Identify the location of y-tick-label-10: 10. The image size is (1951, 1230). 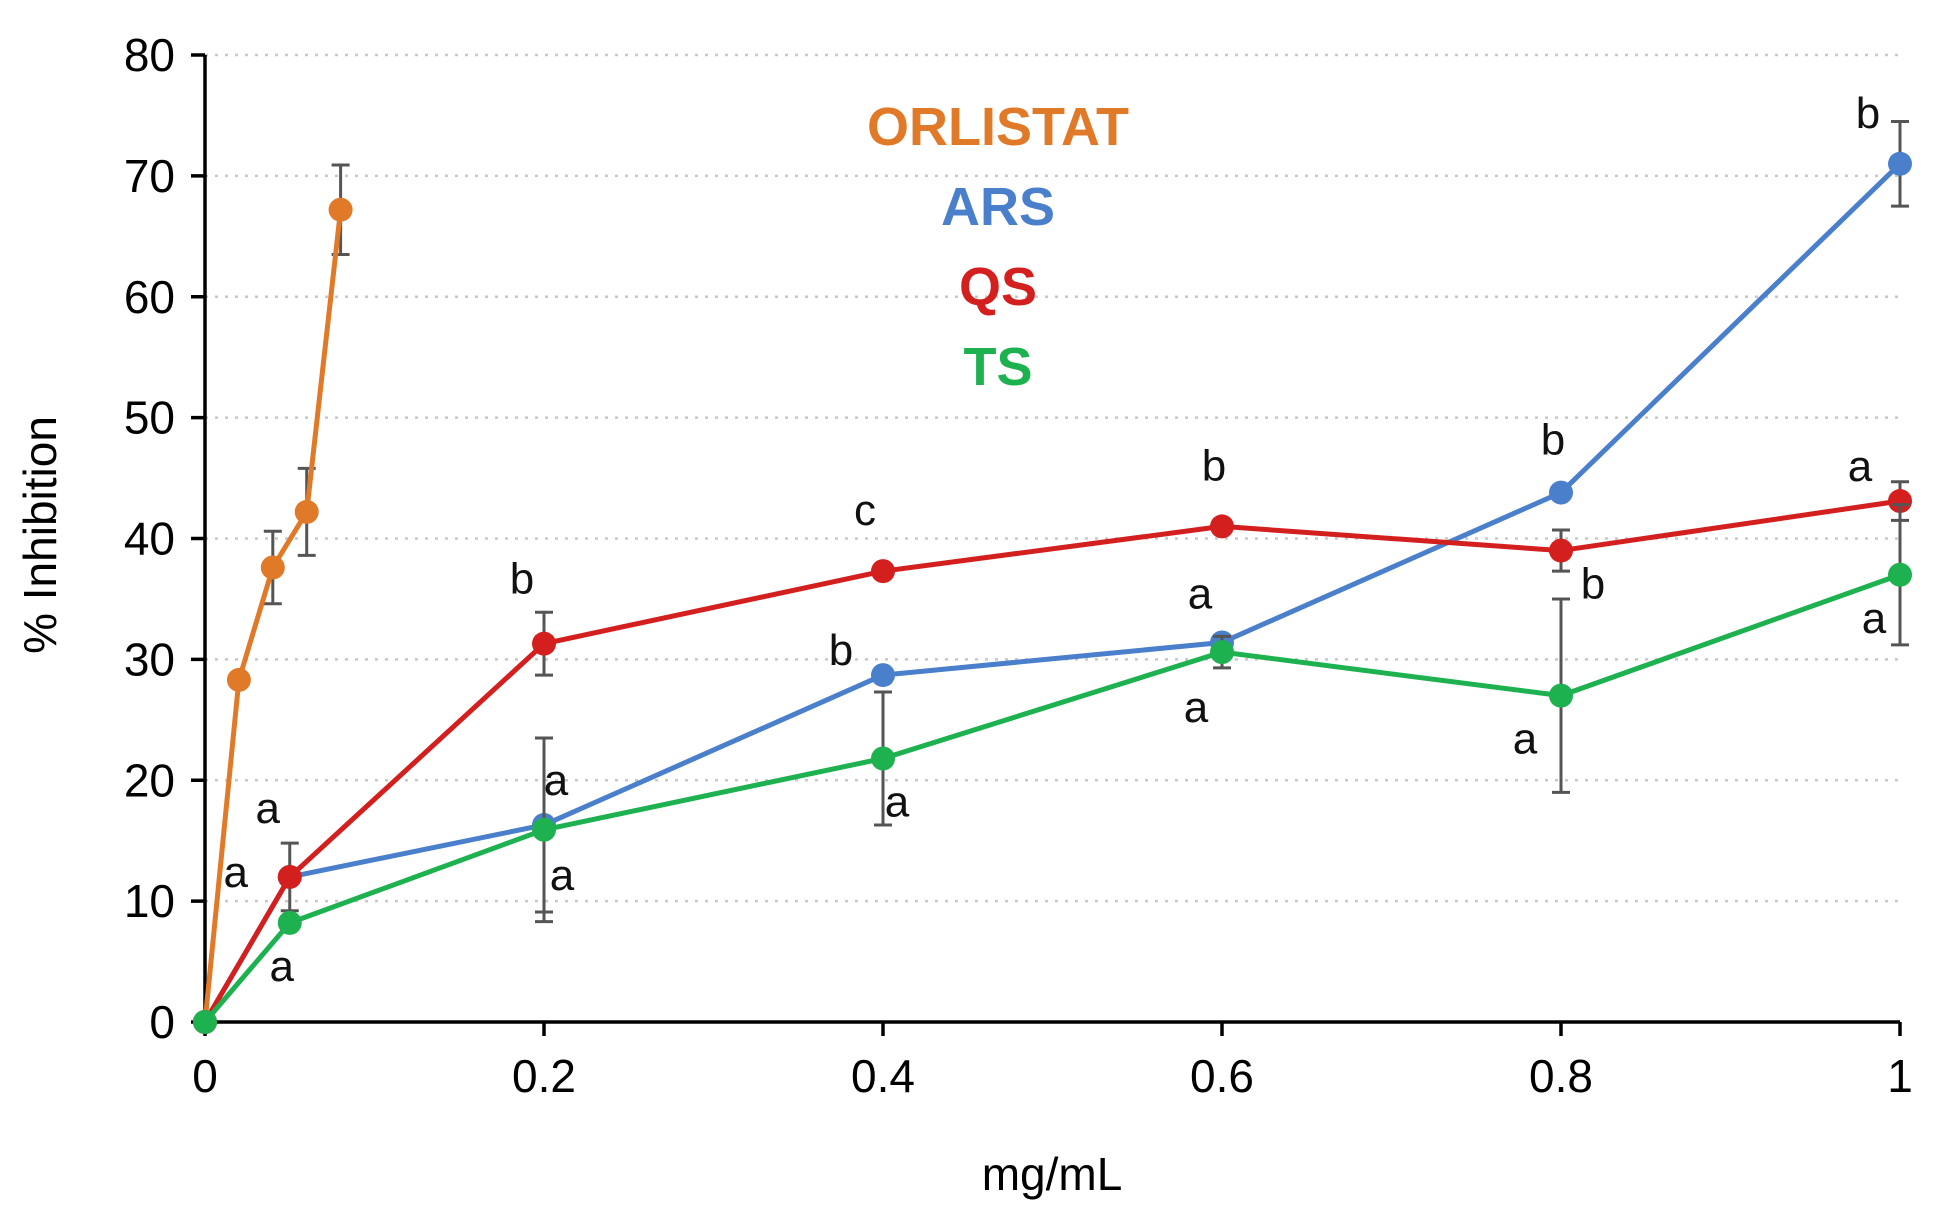
(149, 901).